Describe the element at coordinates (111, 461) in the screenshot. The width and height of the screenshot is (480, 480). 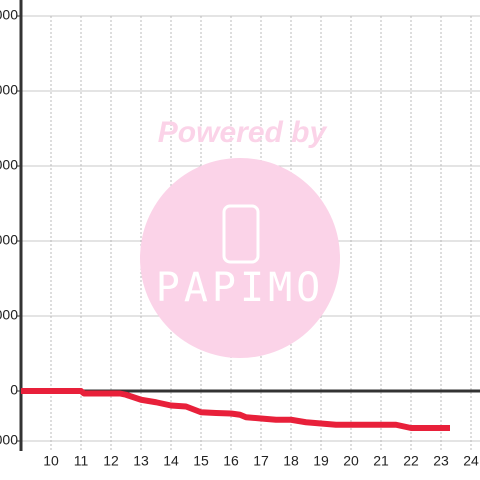
I see `x-tick-label: 12` at that location.